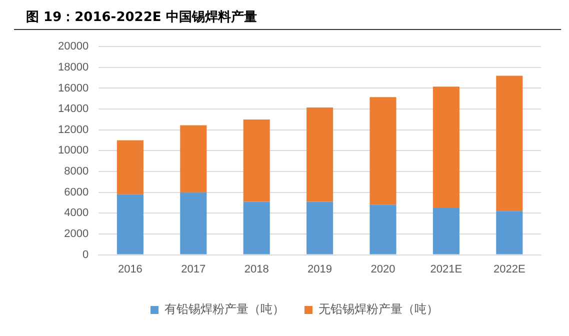  I want to click on y-tick-label: 8000, so click(76, 172).